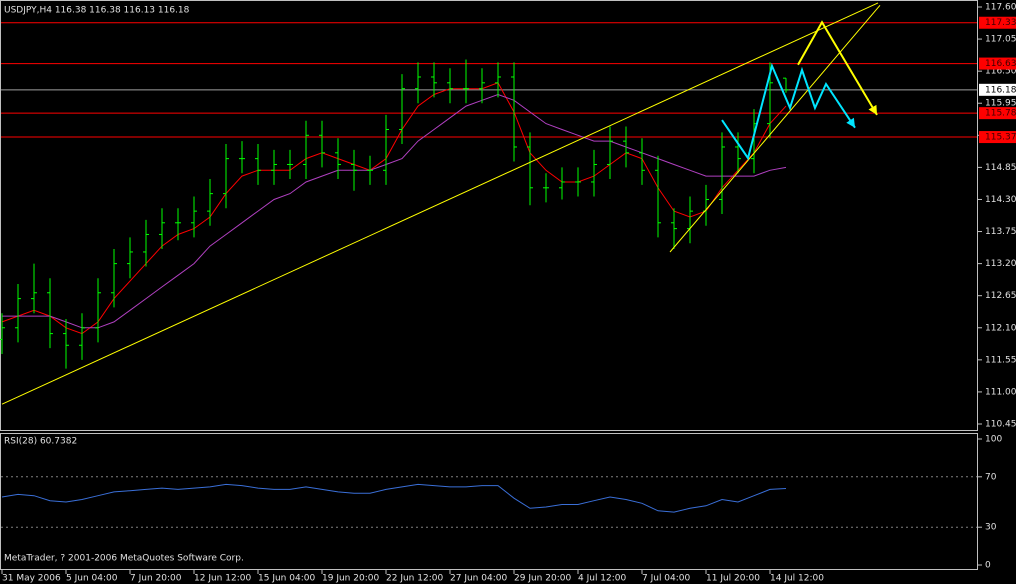 The width and height of the screenshot is (1016, 584). I want to click on y-tick-label: 111.55, so click(1000, 360).